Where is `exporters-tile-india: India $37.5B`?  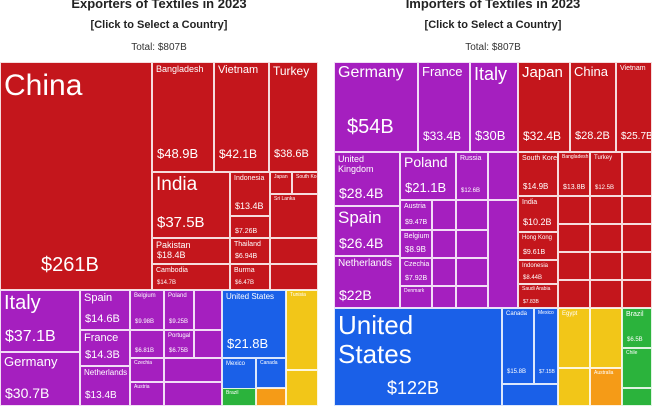 exporters-tile-india: India $37.5B is located at coordinates (191, 205).